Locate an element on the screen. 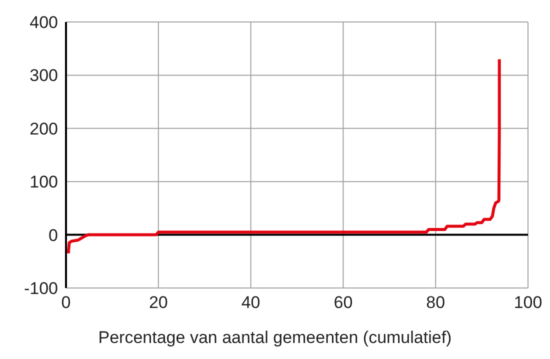  x-tick-label: 100 is located at coordinates (528, 302).